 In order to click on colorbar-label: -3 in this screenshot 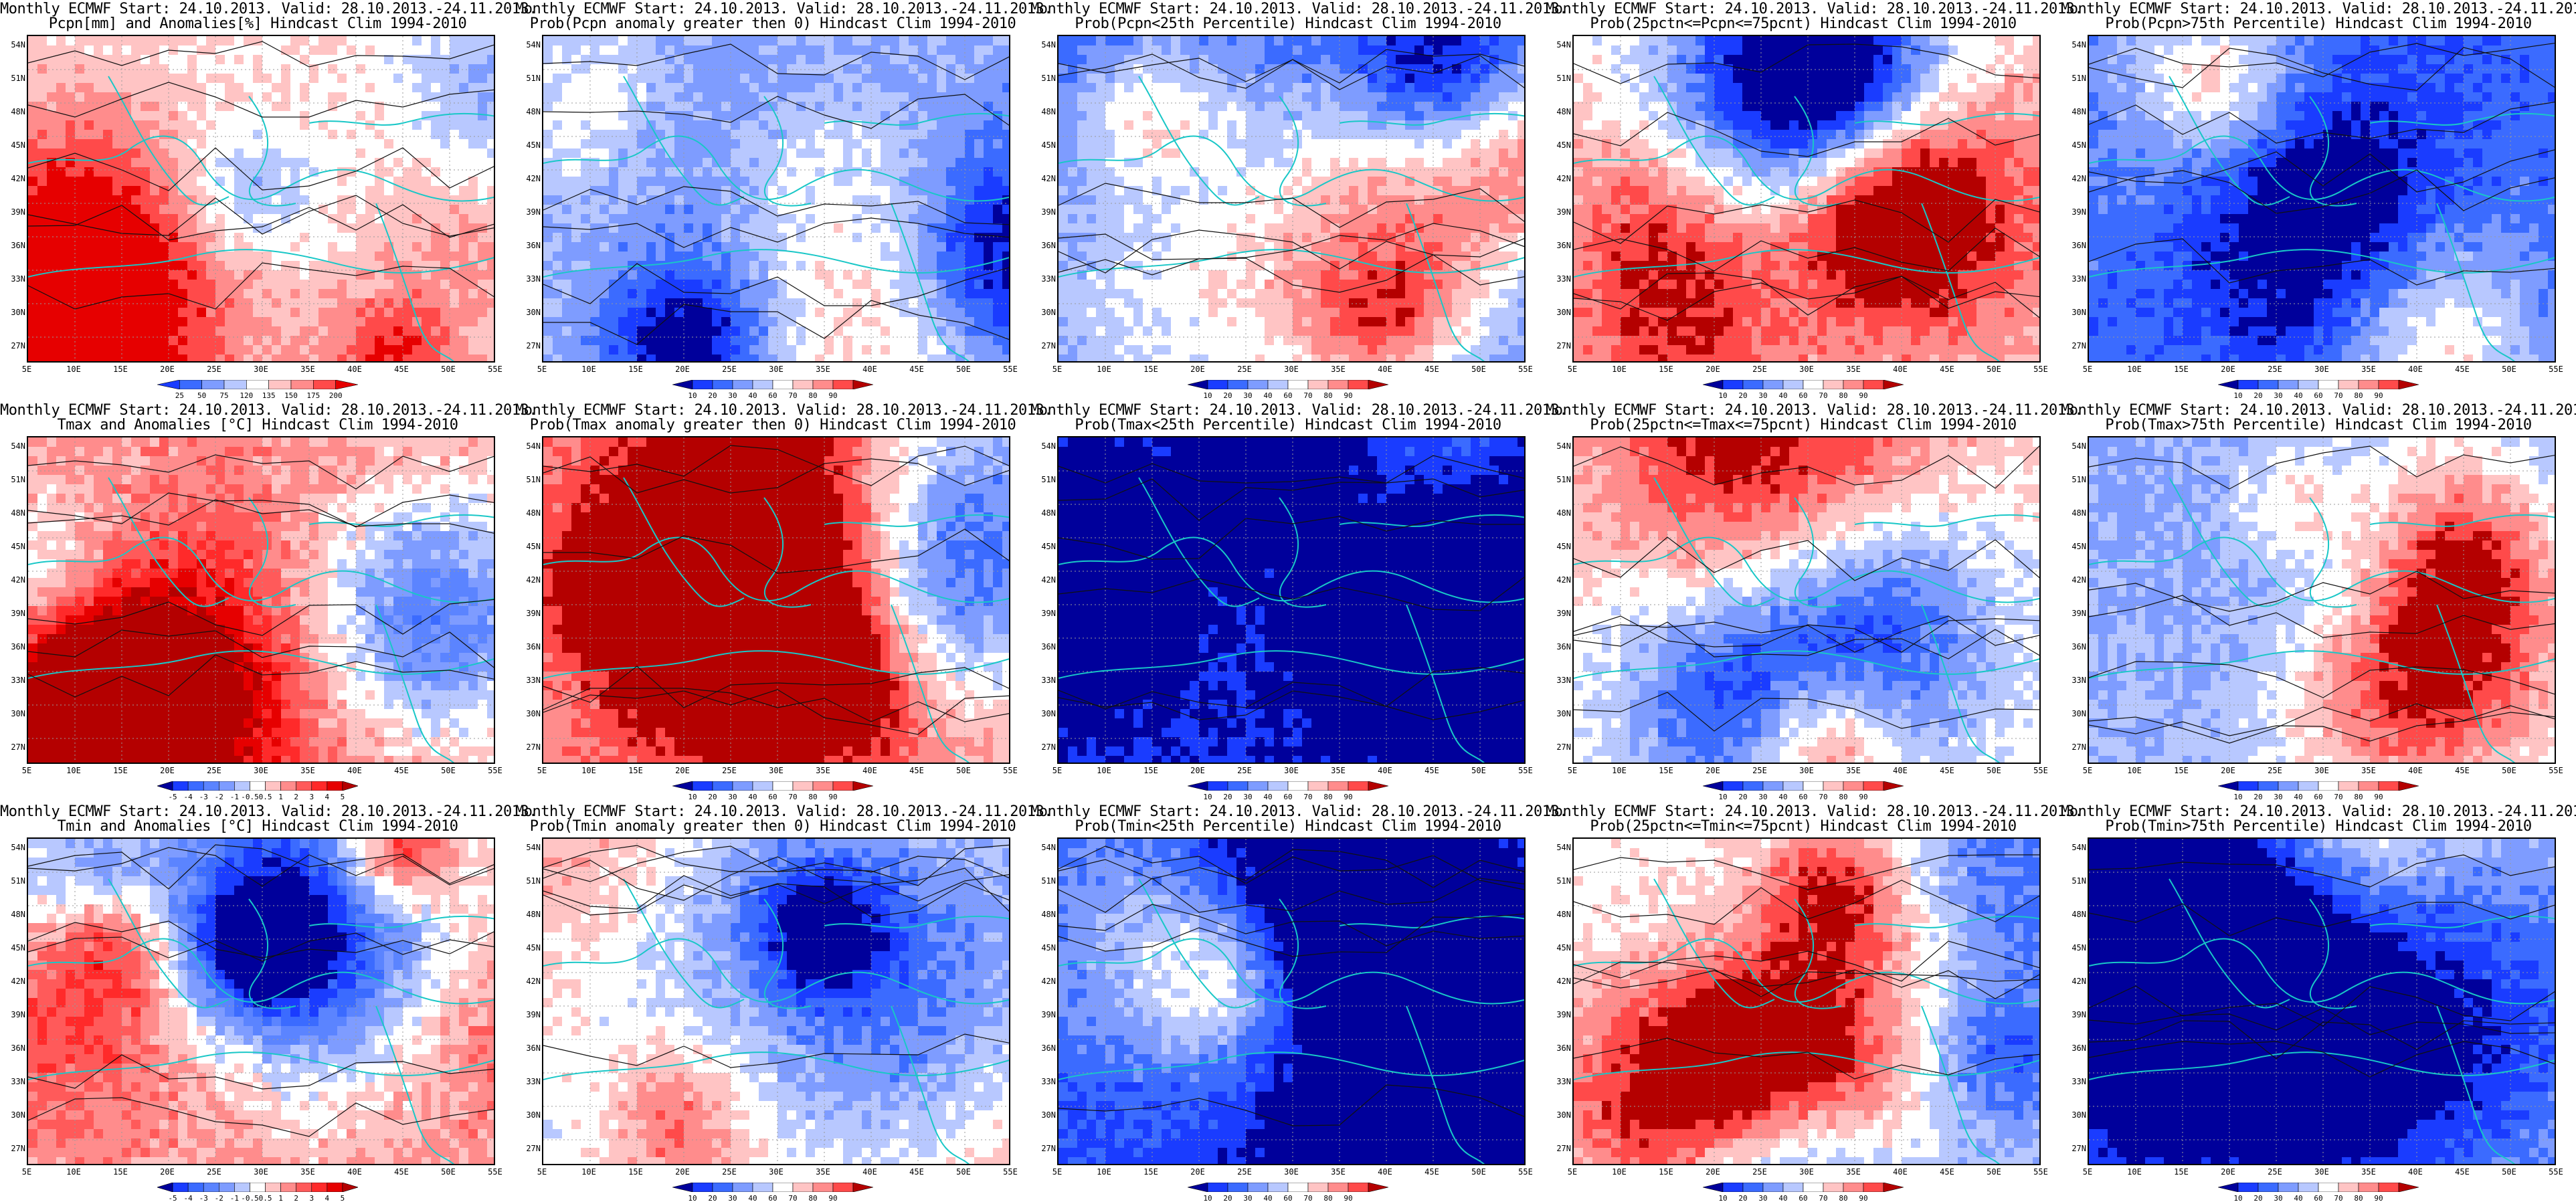, I will do `click(203, 797)`.